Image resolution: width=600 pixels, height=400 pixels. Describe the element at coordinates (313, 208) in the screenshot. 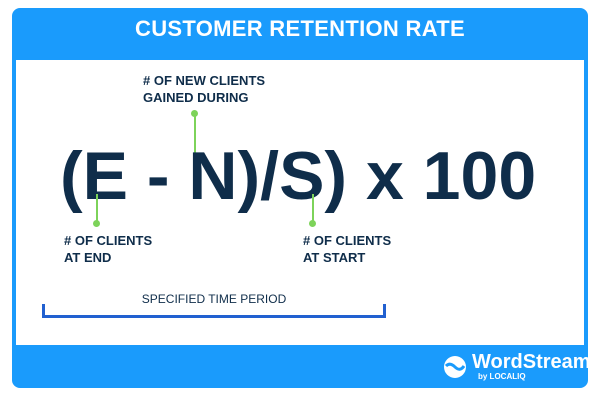

I see `connector-line-start` at that location.